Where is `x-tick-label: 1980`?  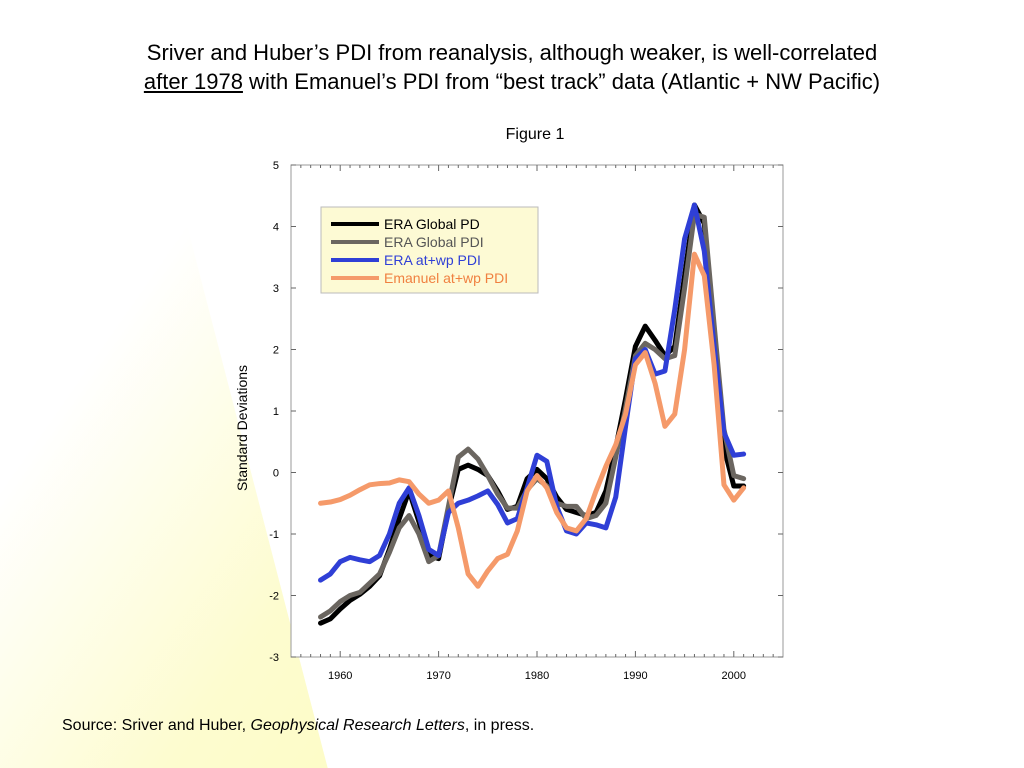
x-tick-label: 1980 is located at coordinates (537, 676).